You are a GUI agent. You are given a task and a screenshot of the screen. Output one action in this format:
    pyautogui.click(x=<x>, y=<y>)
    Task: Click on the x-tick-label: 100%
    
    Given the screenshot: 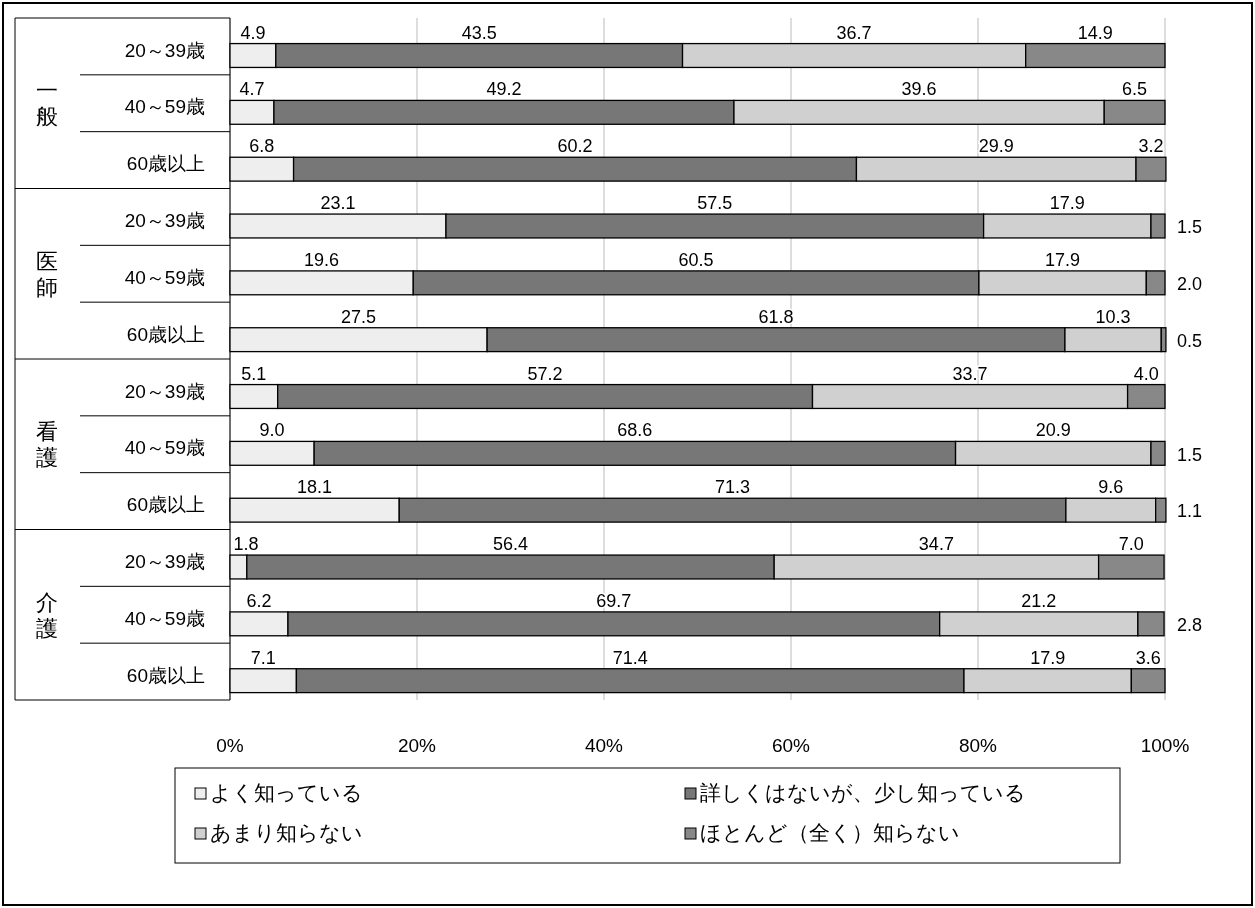 What is the action you would take?
    pyautogui.click(x=1165, y=745)
    